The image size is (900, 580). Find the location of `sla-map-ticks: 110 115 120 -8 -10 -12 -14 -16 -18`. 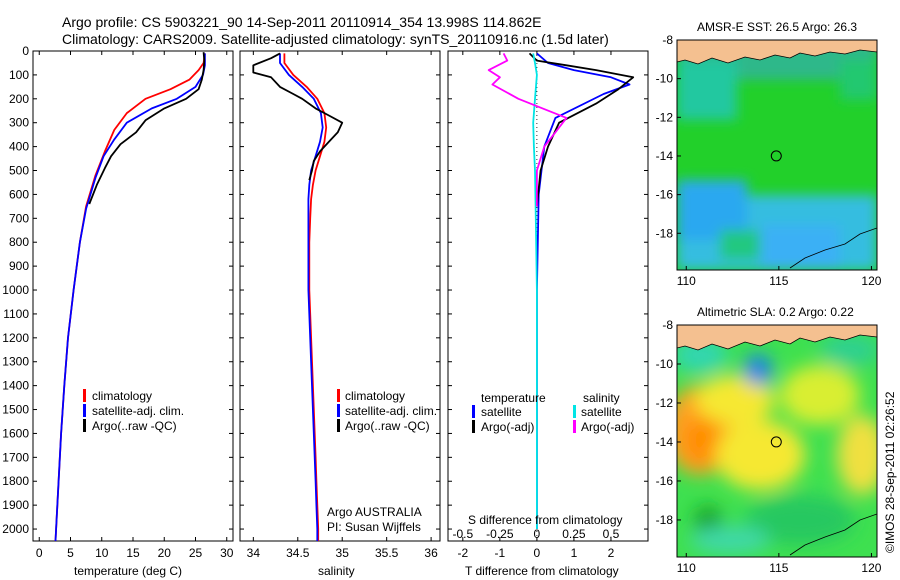

sla-map-ticks: 110 115 120 -8 -10 -12 -14 -16 -18 is located at coordinates (769, 446).